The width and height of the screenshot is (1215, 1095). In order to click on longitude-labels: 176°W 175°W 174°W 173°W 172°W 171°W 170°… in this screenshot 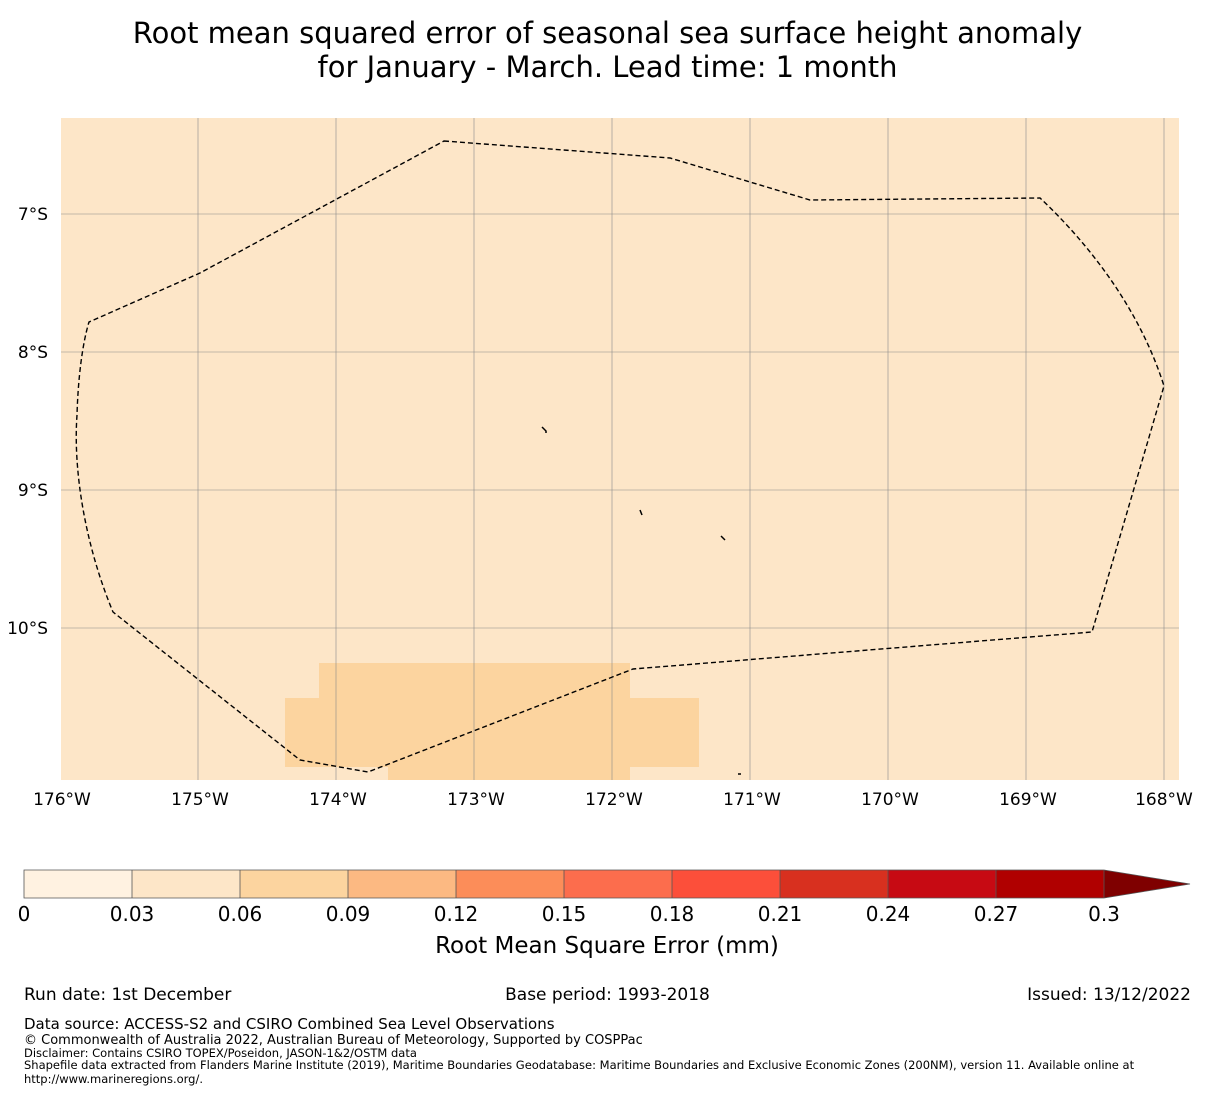, I will do `click(613, 800)`.